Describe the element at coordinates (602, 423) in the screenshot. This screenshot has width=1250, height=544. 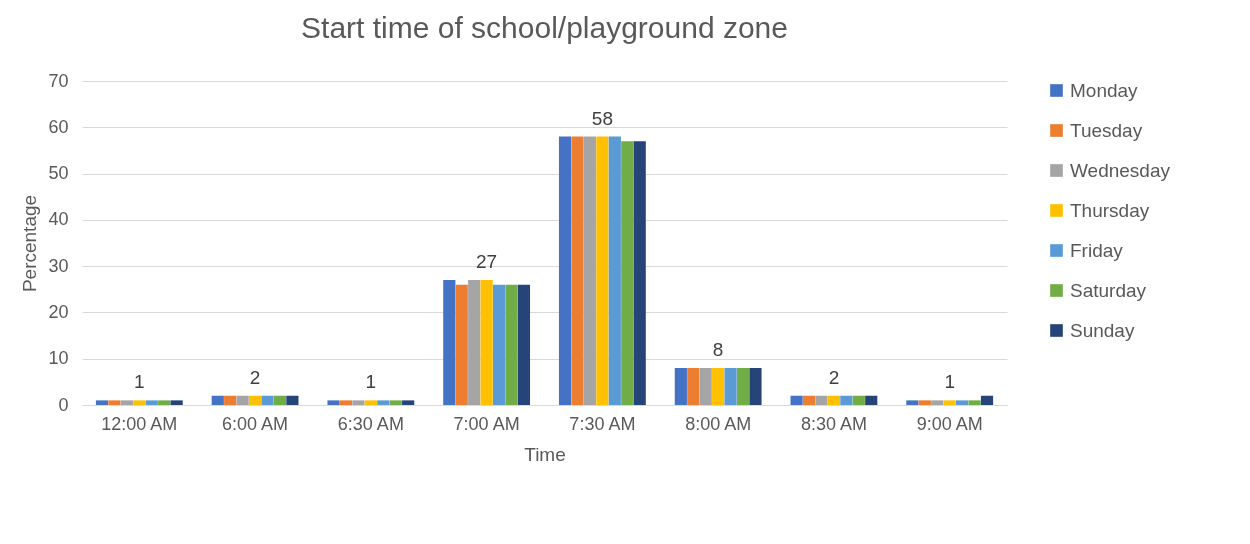
I see `x-tick-label: 7:30 AM` at that location.